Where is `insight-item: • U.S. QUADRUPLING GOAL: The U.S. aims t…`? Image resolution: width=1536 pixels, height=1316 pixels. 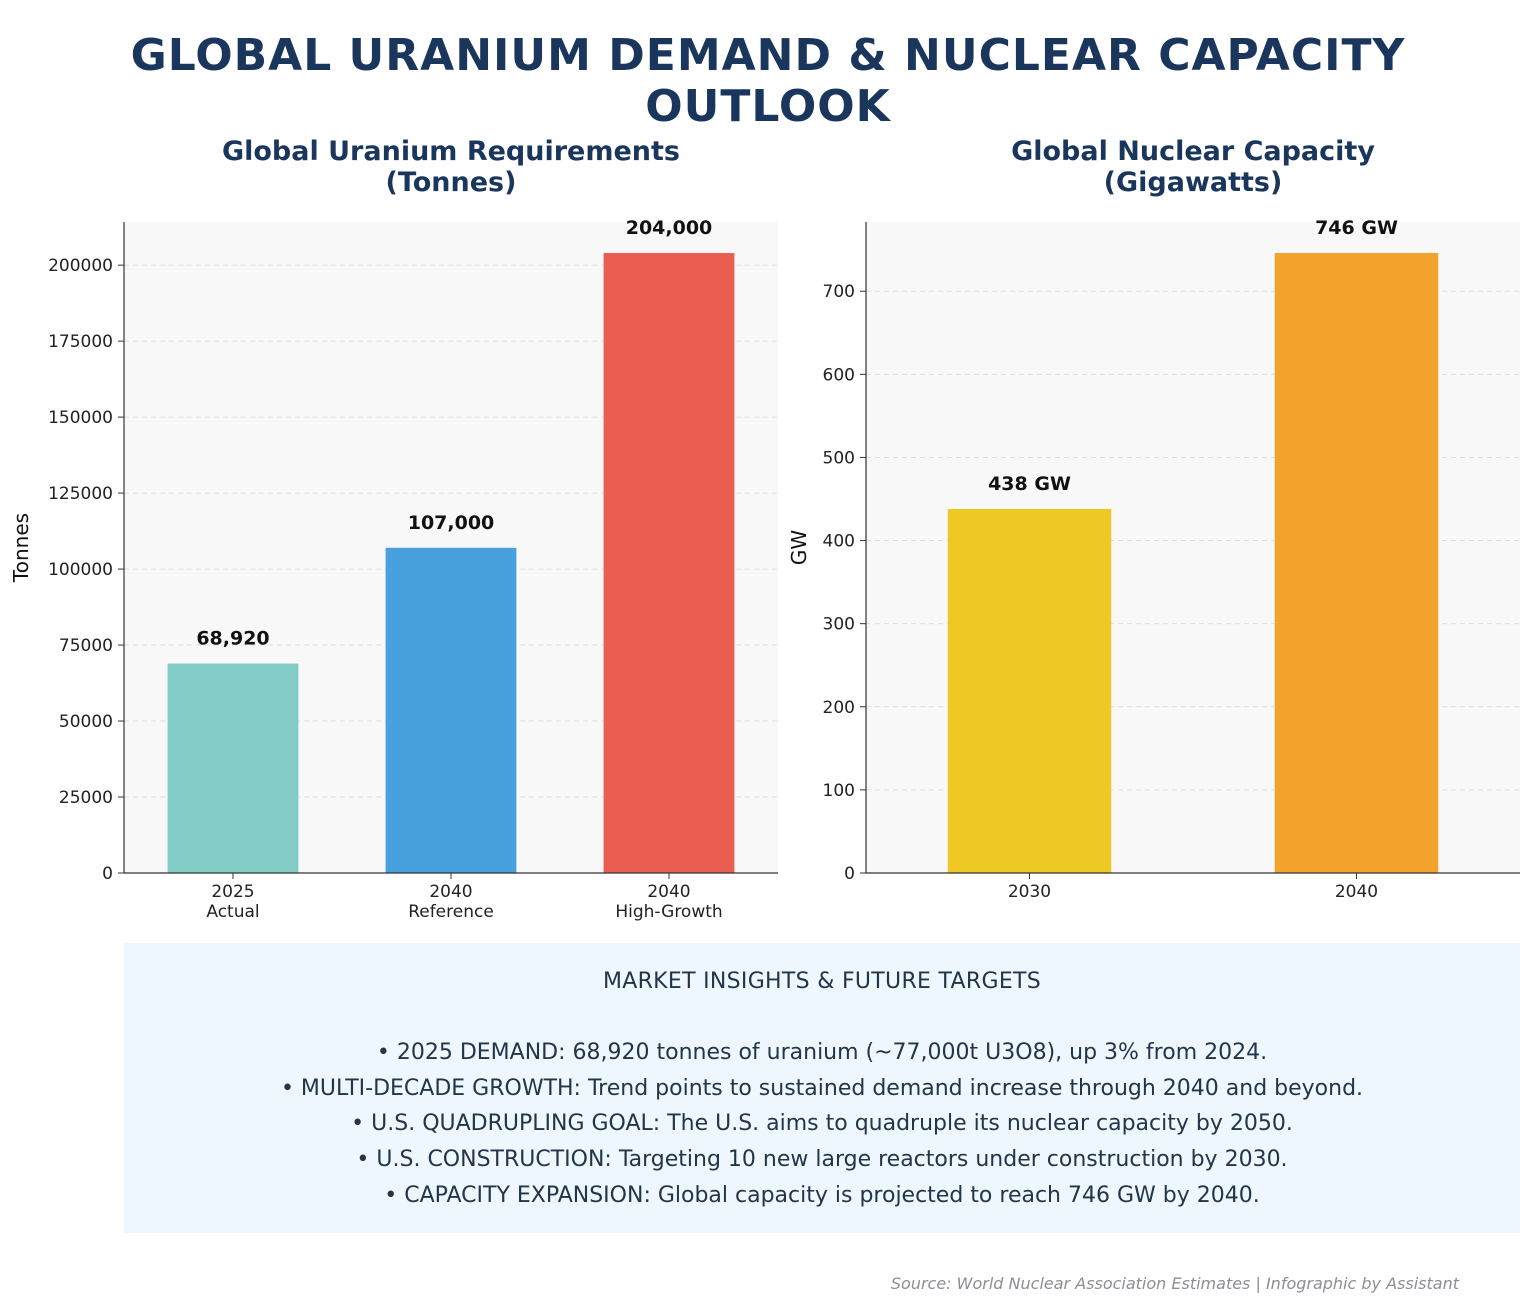 insight-item: • U.S. QUADRUPLING GOAL: The U.S. aims t… is located at coordinates (822, 1124).